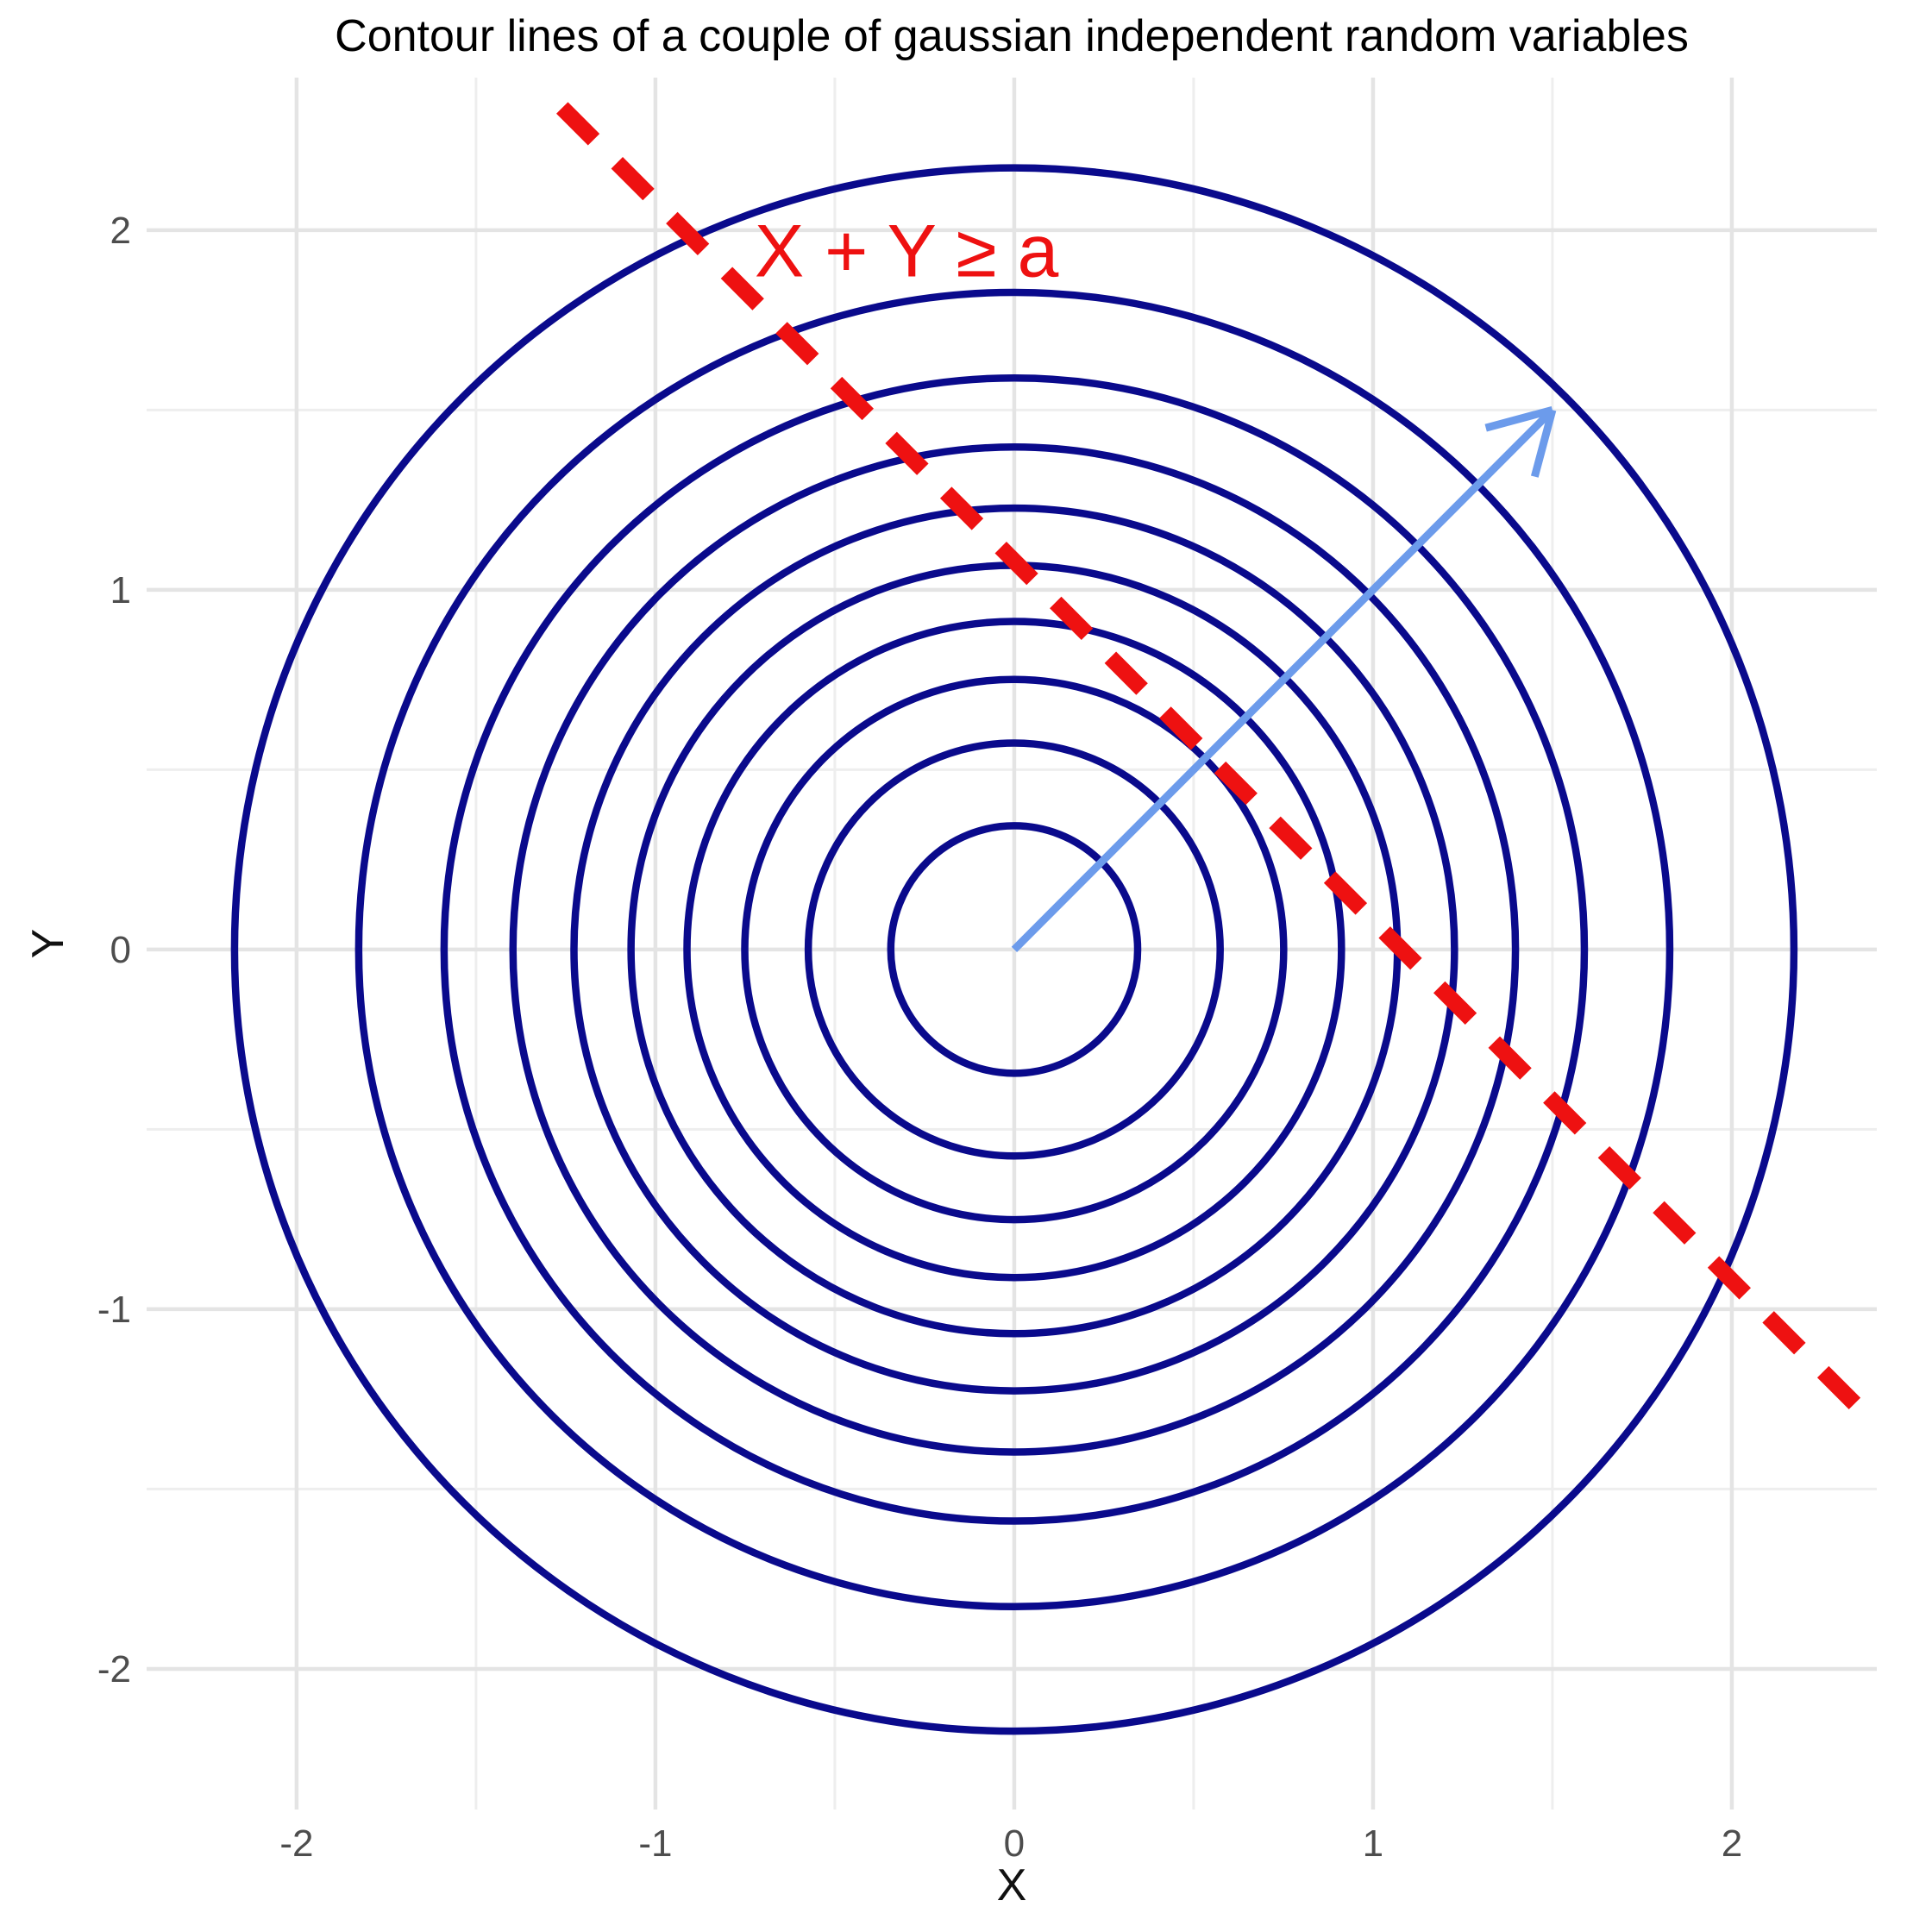 The height and width of the screenshot is (1932, 1932). What do you see at coordinates (114, 1669) in the screenshot?
I see `y-tick-label: -2` at bounding box center [114, 1669].